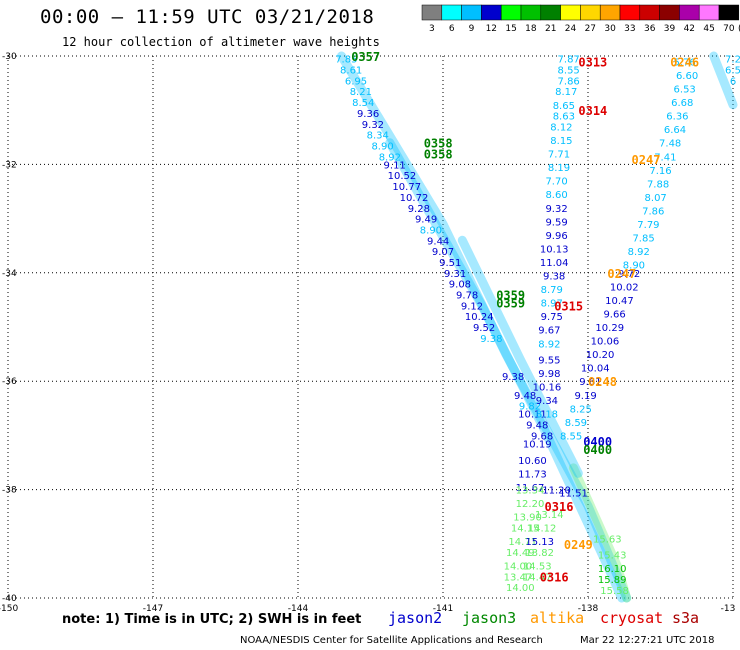  I want to click on swh-label: 5.76, so click(685, 62).